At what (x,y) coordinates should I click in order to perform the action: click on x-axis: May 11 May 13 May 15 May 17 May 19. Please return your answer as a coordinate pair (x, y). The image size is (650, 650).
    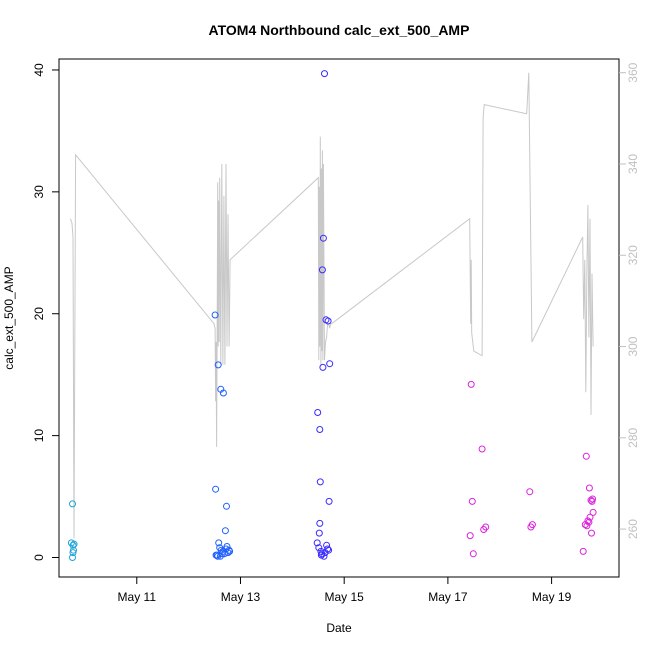
    Looking at the image, I should click on (345, 590).